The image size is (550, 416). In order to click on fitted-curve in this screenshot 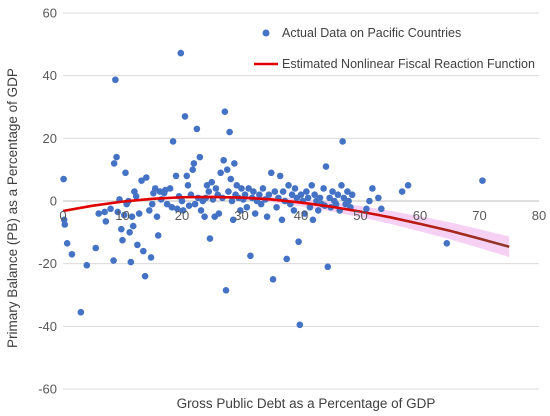, I will do `click(286, 222)`.